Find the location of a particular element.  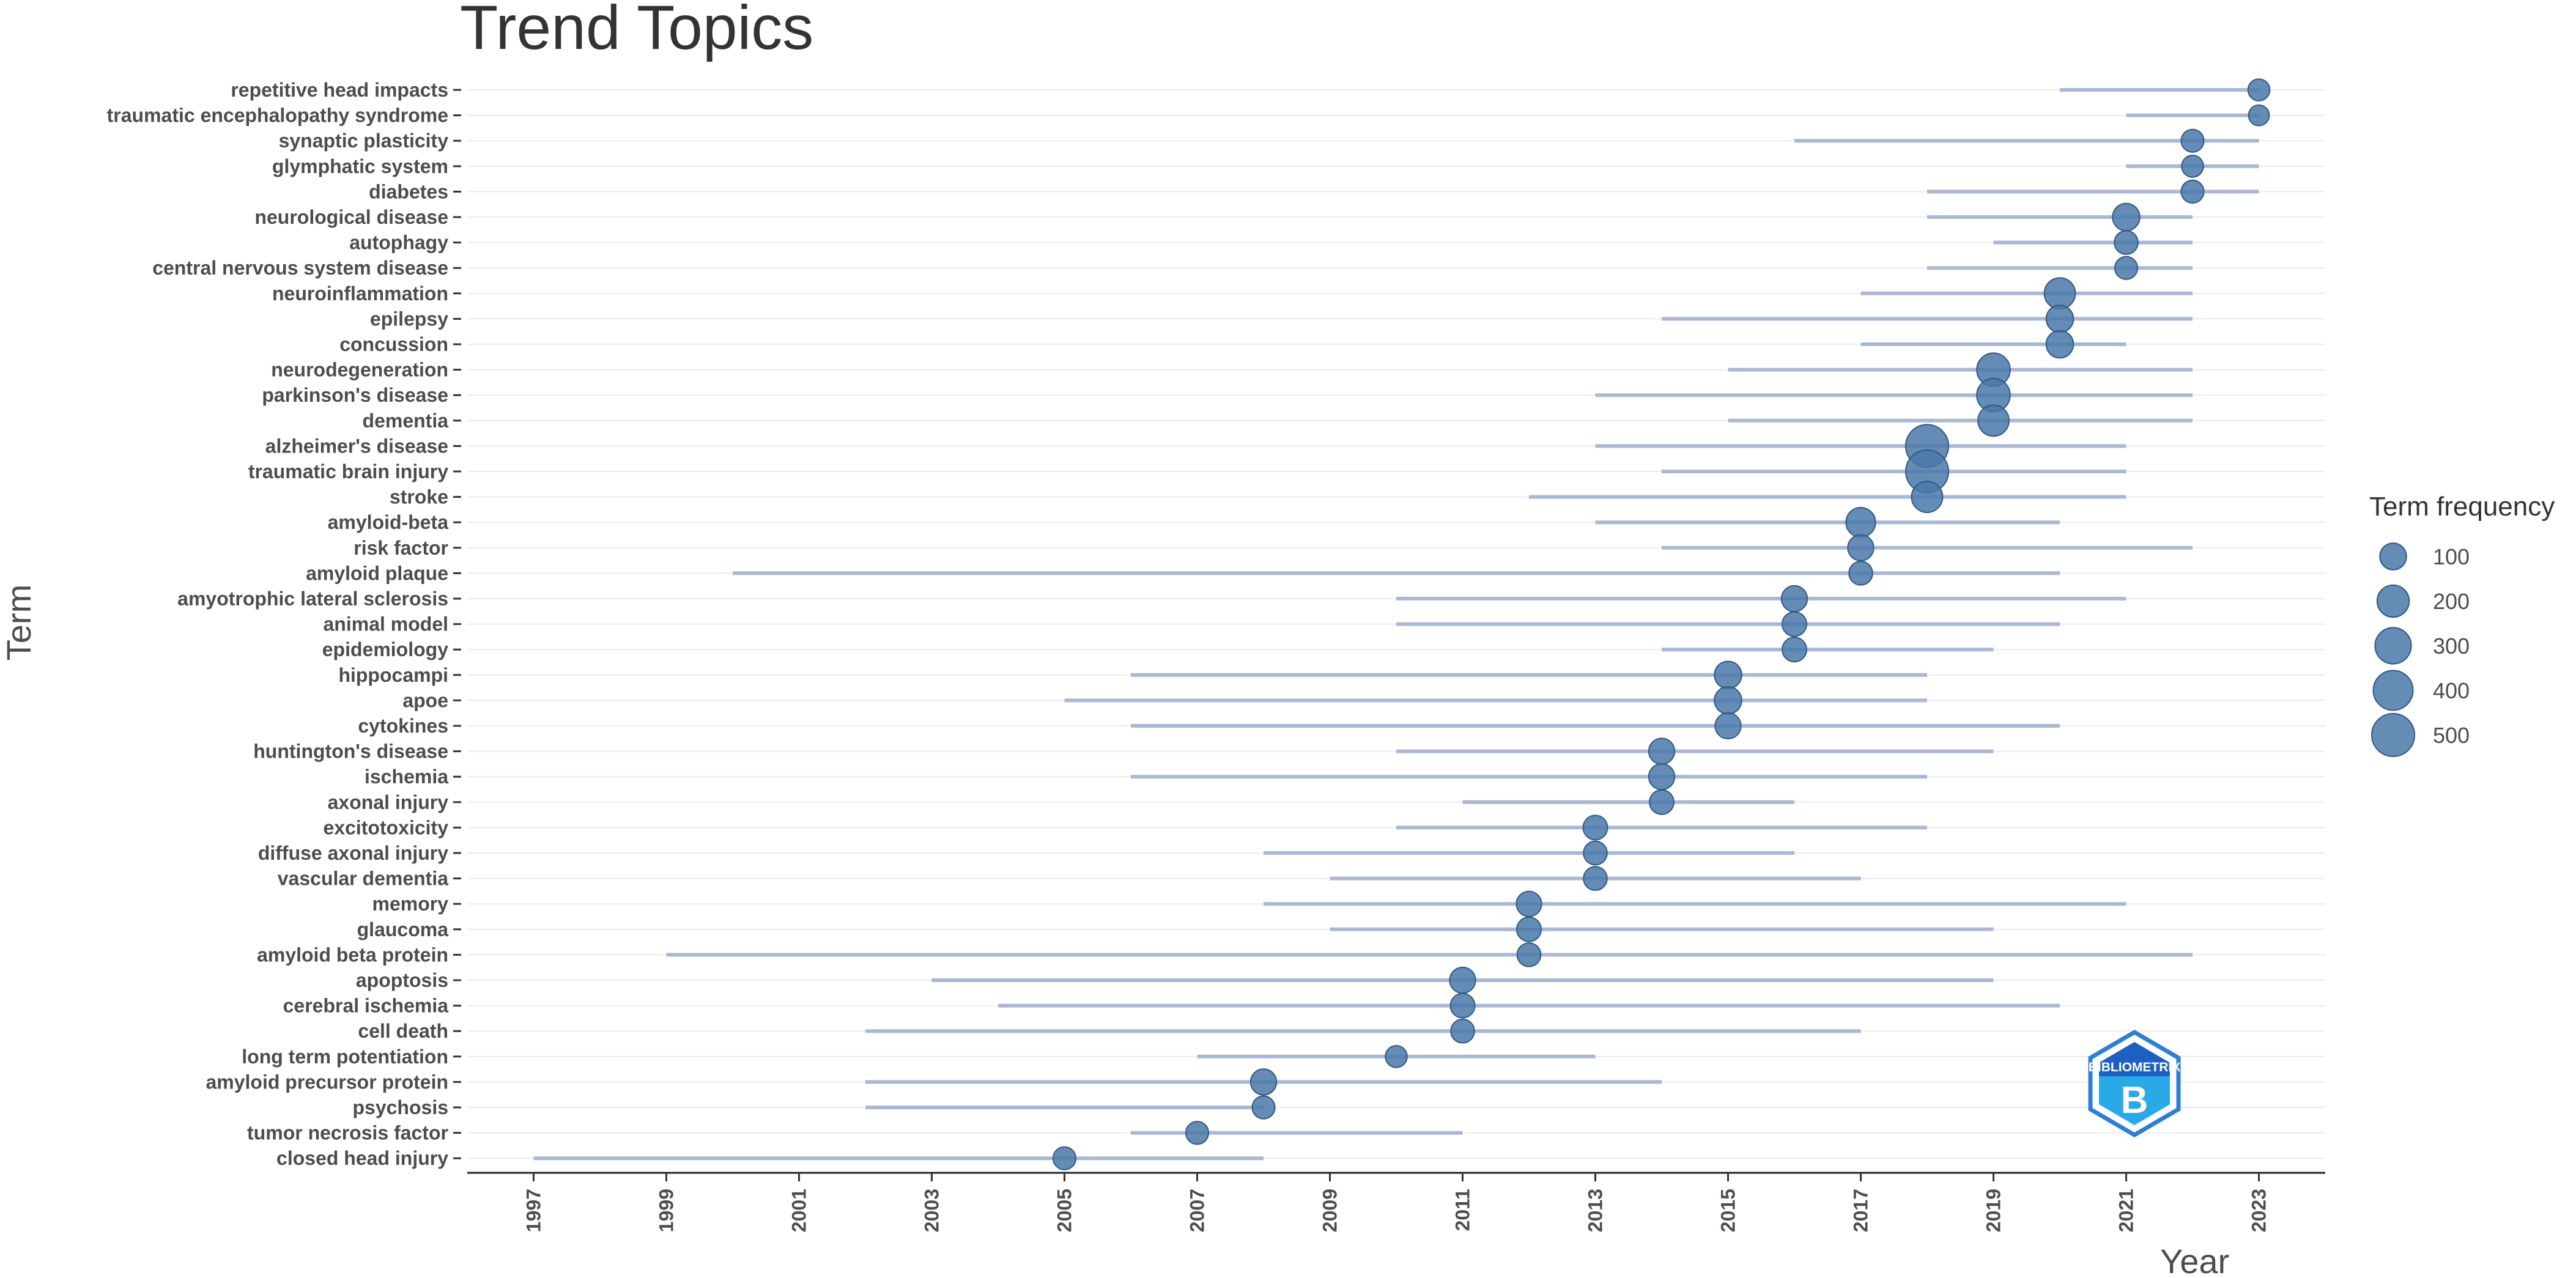

legend-label: 300 is located at coordinates (2451, 646).